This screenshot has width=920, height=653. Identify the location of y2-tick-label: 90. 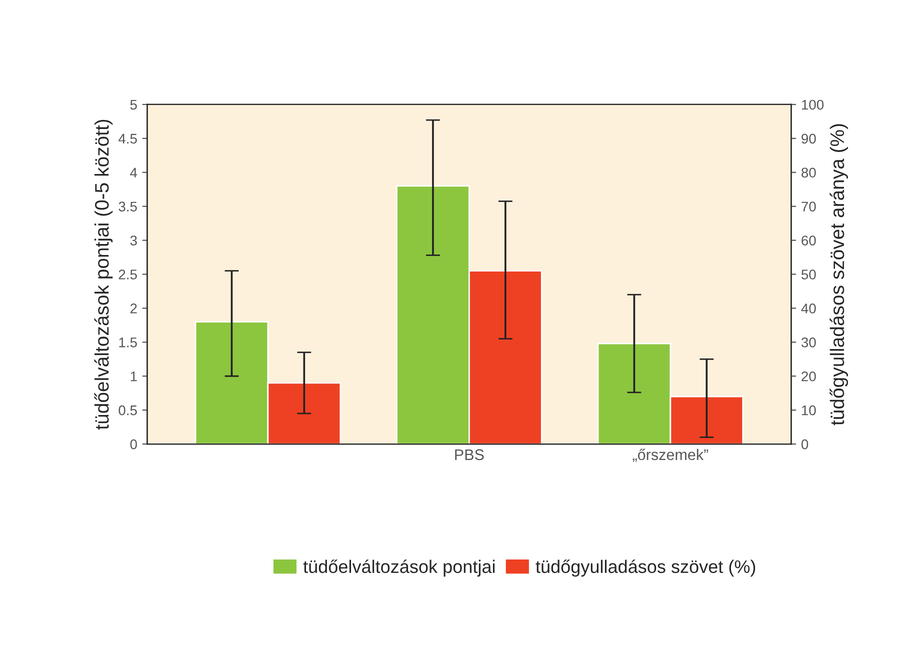
(809, 139).